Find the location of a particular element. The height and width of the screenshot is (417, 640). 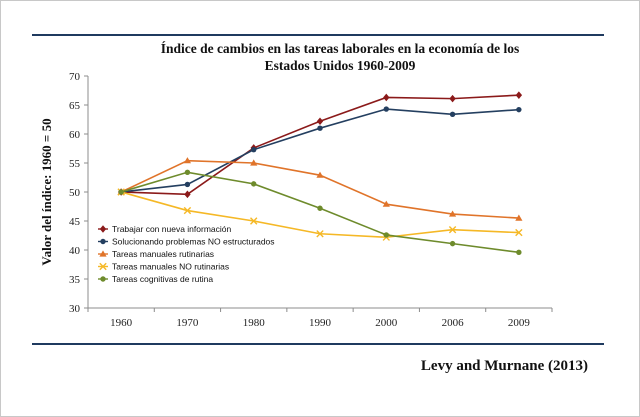

legend-item: Tareas manuales rutinarias is located at coordinates (156, 254).